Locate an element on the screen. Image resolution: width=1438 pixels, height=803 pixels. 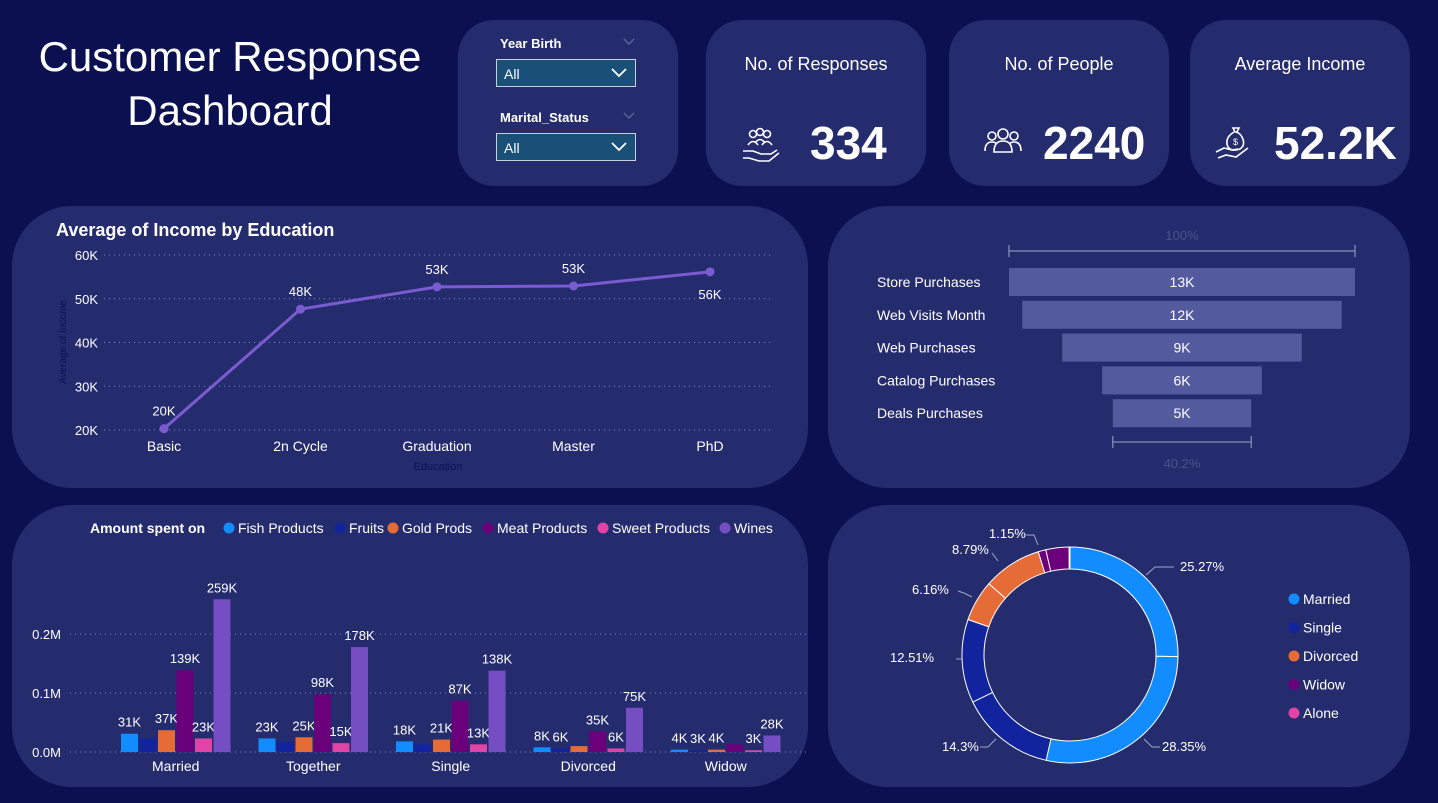
x-tick-label: Single is located at coordinates (450, 766).